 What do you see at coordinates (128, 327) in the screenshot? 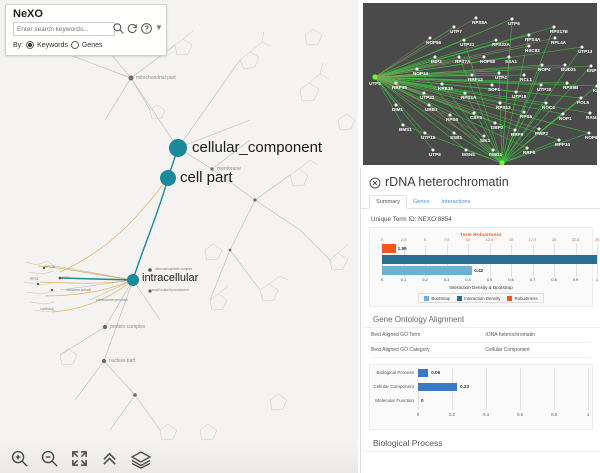
I see `node-label-protein-complex: protein complex` at bounding box center [128, 327].